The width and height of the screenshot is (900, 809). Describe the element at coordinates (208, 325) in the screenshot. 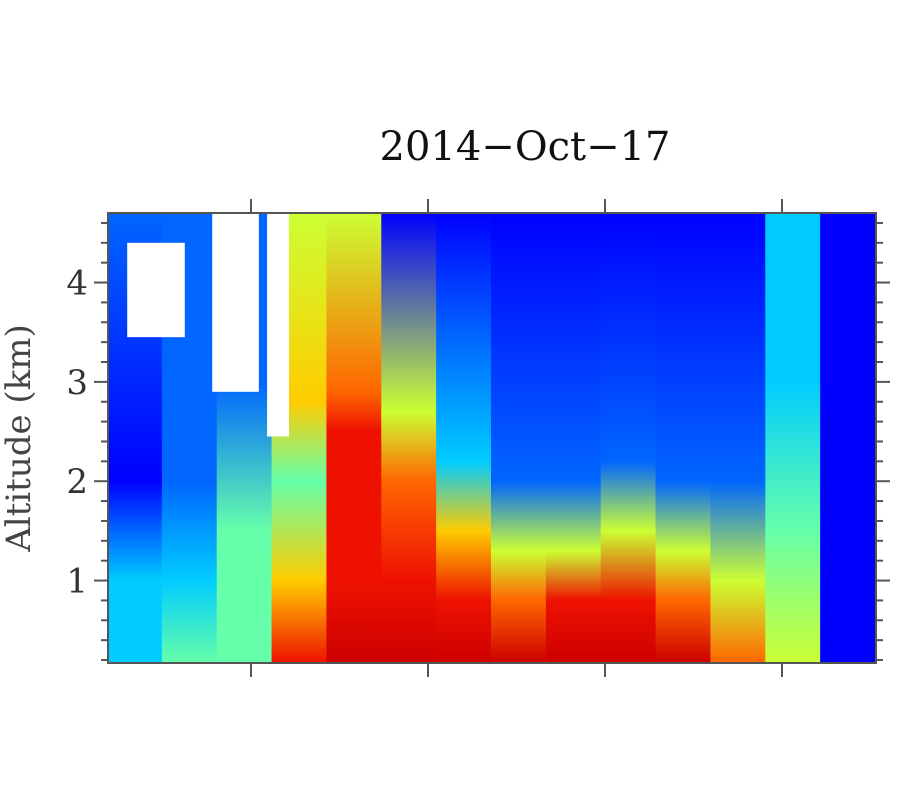

I see `nodata-regions` at that location.